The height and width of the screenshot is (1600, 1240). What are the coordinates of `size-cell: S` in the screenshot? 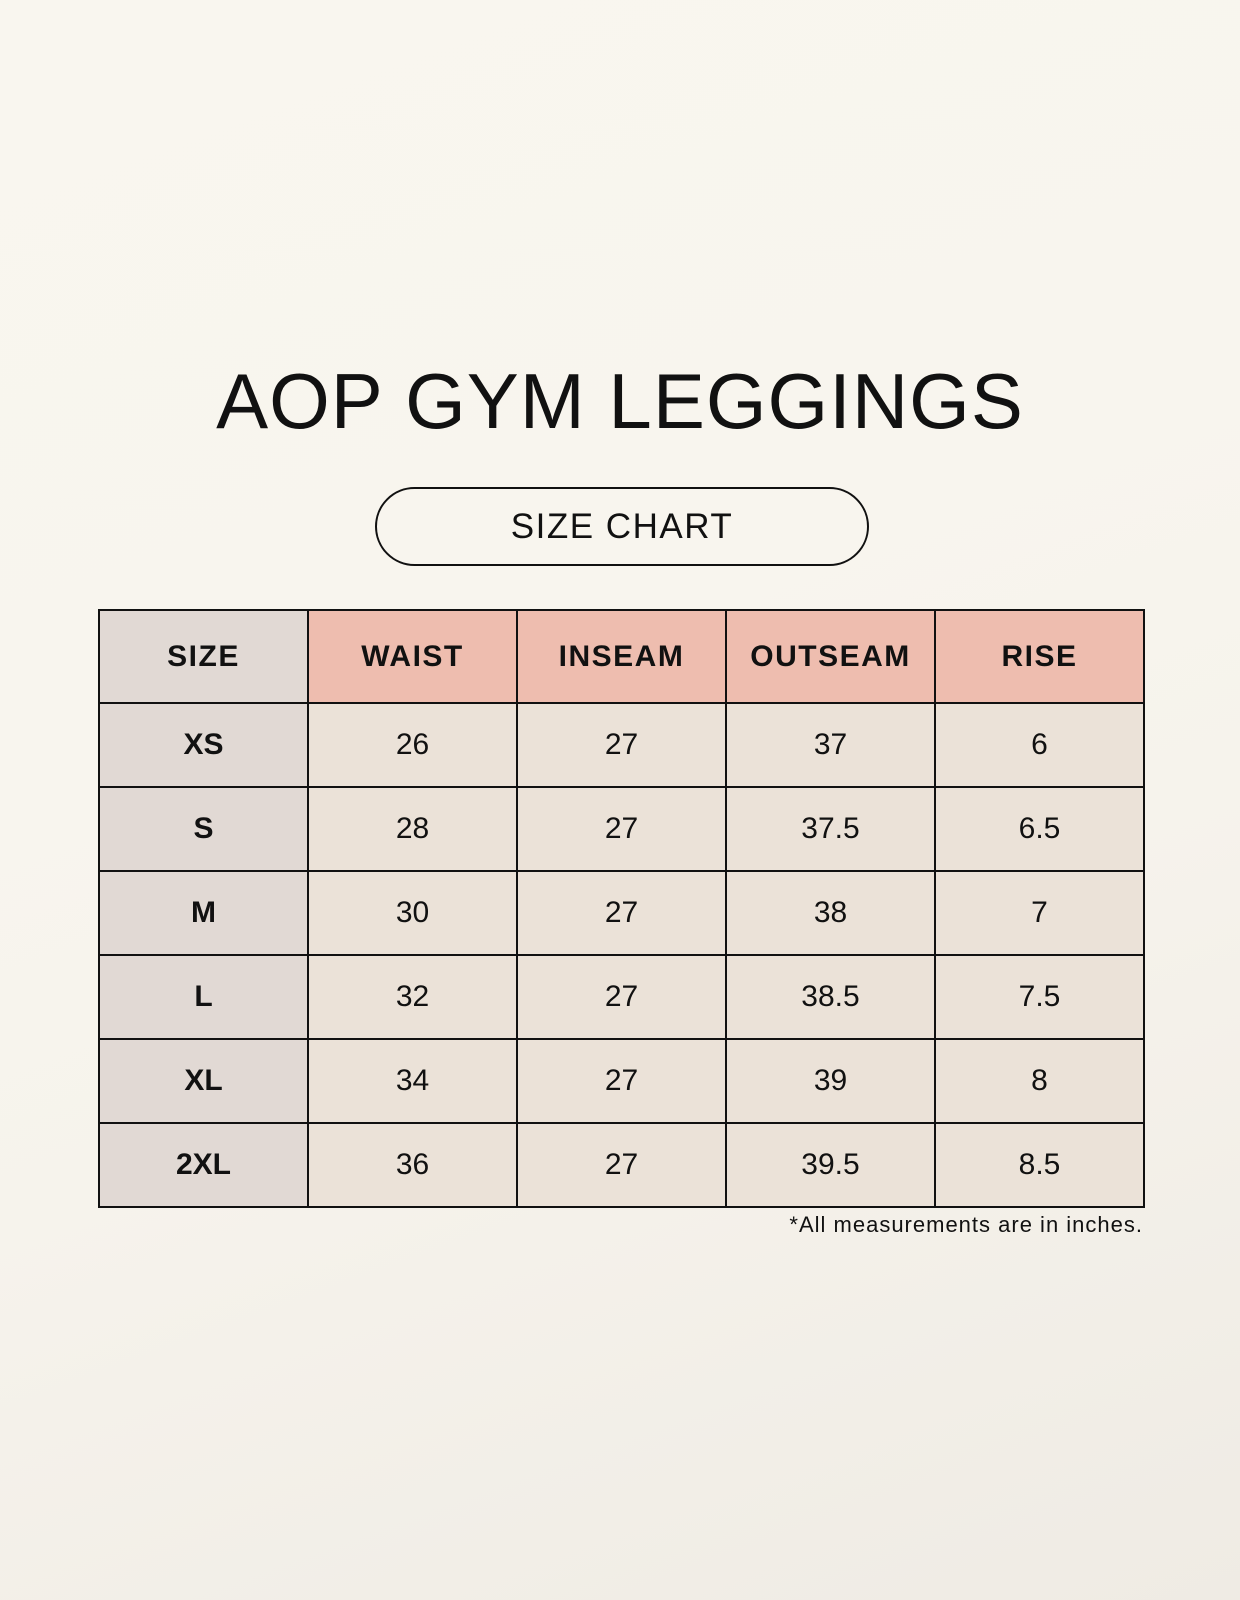 It's located at (203, 829).